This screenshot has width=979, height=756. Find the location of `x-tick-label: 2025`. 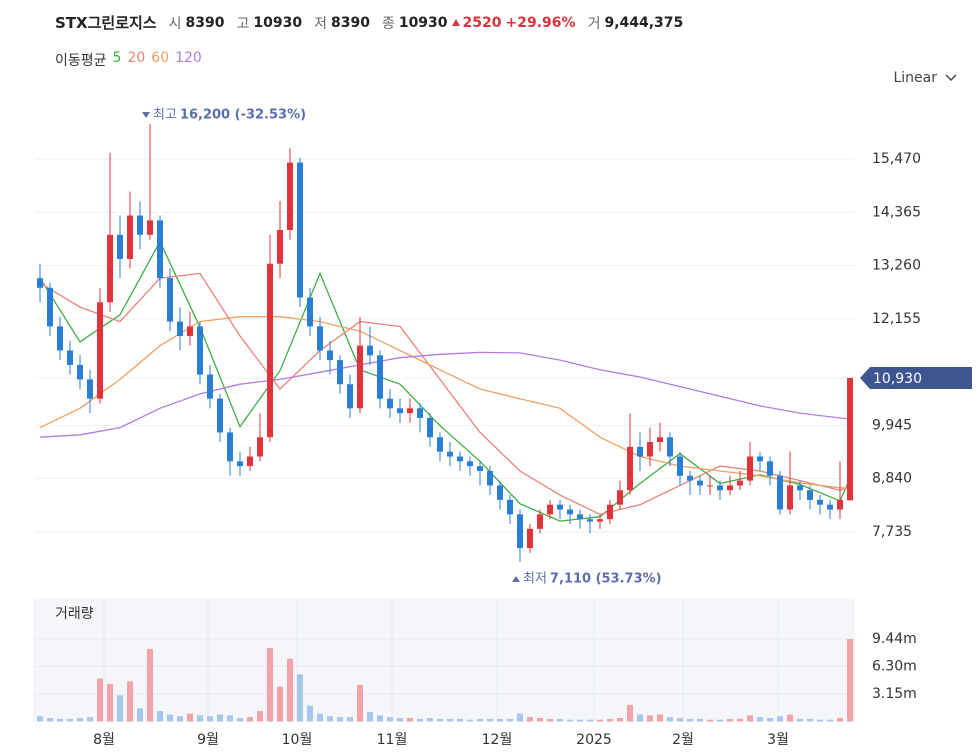

x-tick-label: 2025 is located at coordinates (594, 740).